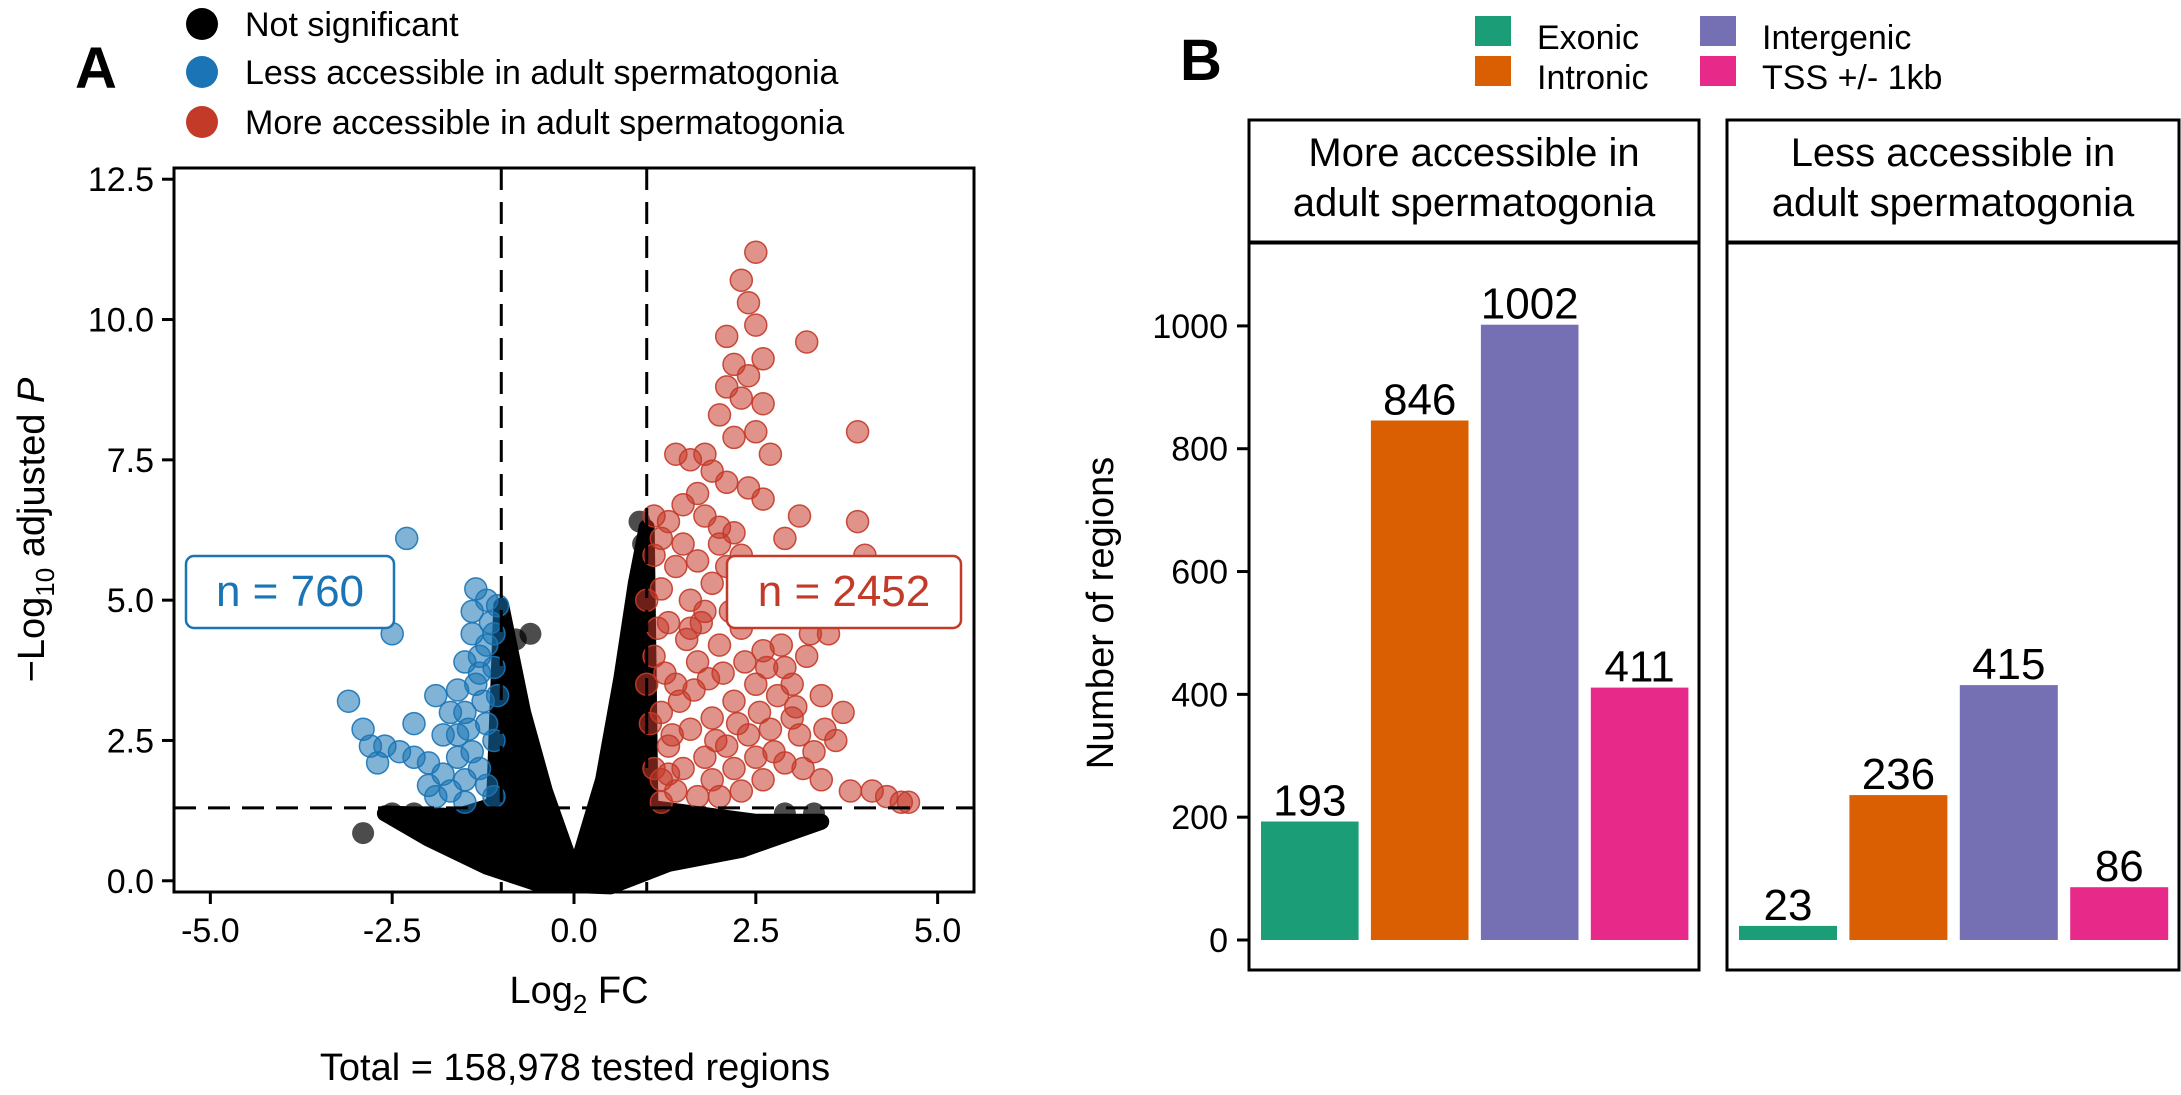 This screenshot has width=2181, height=1095. I want to click on bar-legend: Exonic Intronic Intergenic TSS +/- 1kb, so click(1708, 56).